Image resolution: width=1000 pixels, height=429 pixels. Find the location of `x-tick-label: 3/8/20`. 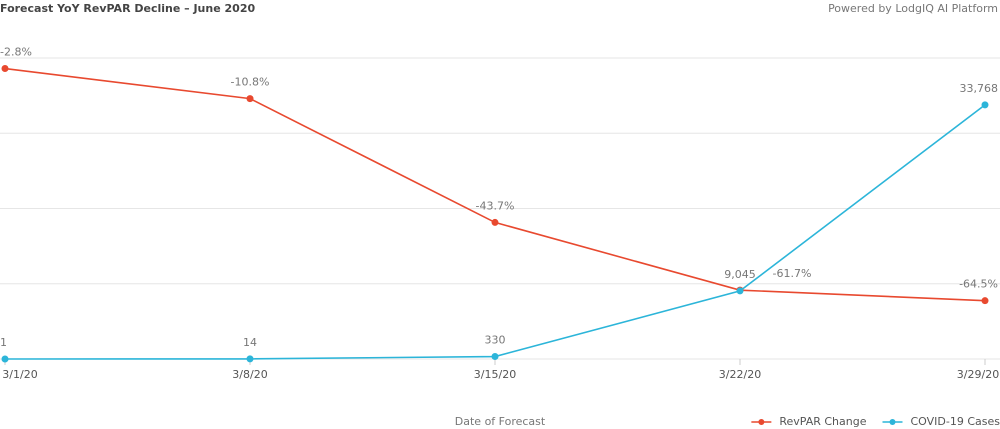

x-tick-label: 3/8/20 is located at coordinates (249, 374).